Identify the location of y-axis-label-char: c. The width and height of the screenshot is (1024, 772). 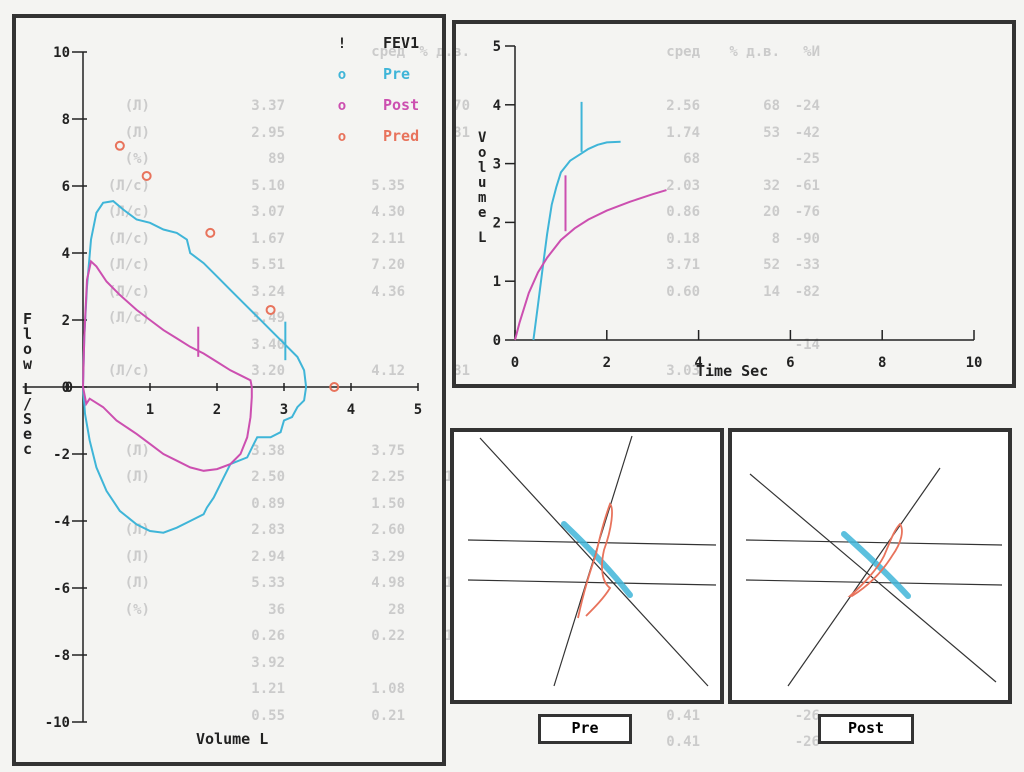
(27, 449).